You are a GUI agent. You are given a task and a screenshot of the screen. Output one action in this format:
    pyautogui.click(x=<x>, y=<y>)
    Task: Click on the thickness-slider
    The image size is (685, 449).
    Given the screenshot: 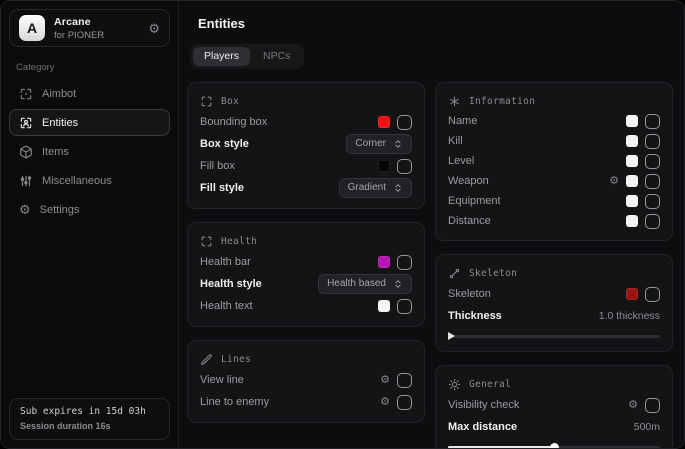 What is the action you would take?
    pyautogui.click(x=554, y=336)
    